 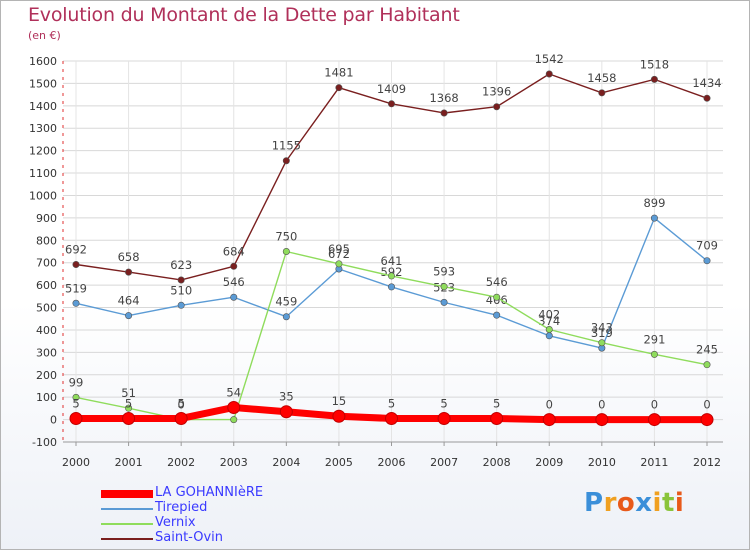 I want to click on data-label-la-gohanni-re: 54, so click(x=233, y=392).